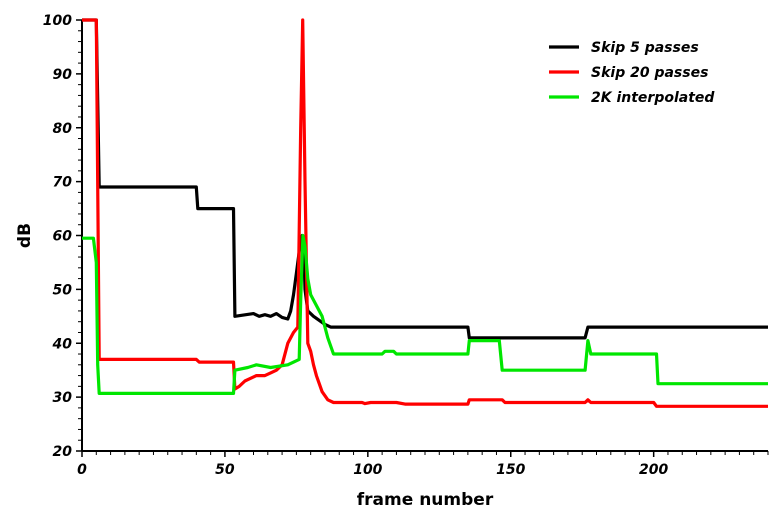 This screenshot has width=769, height=511. What do you see at coordinates (63, 398) in the screenshot?
I see `y-tick-label: 30` at bounding box center [63, 398].